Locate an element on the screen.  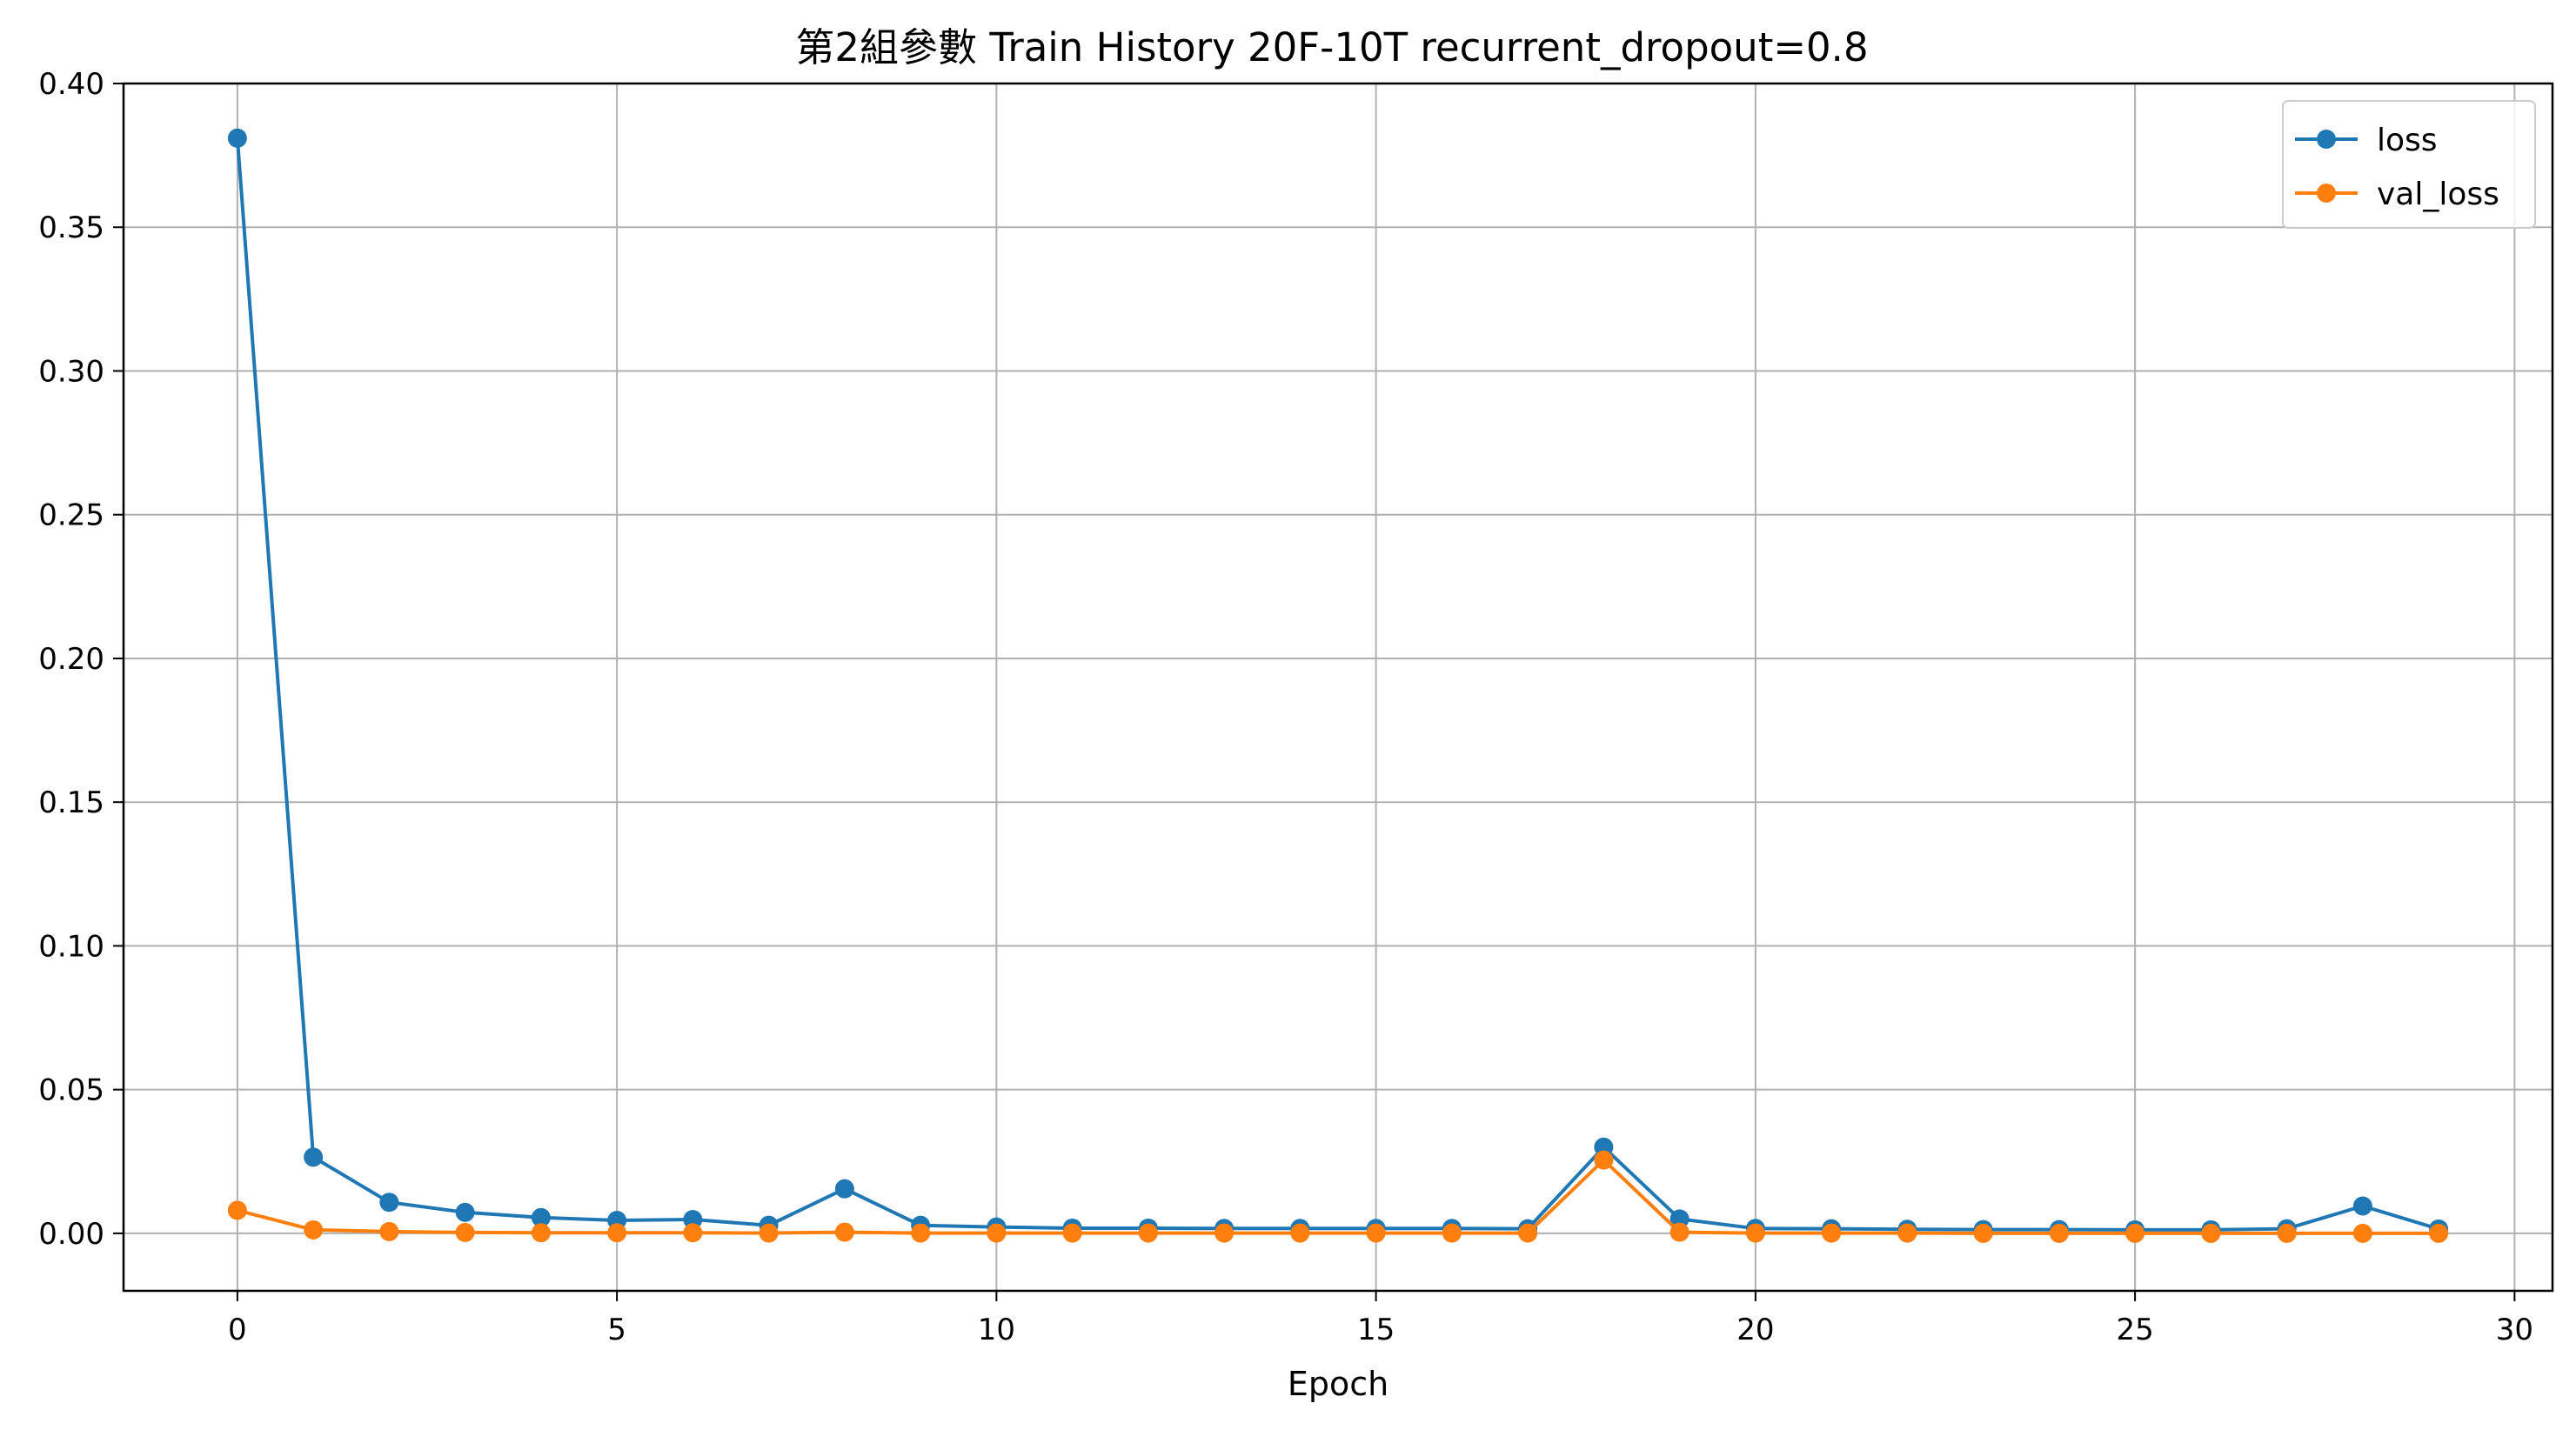
legend-label: val_loss is located at coordinates (2438, 194).